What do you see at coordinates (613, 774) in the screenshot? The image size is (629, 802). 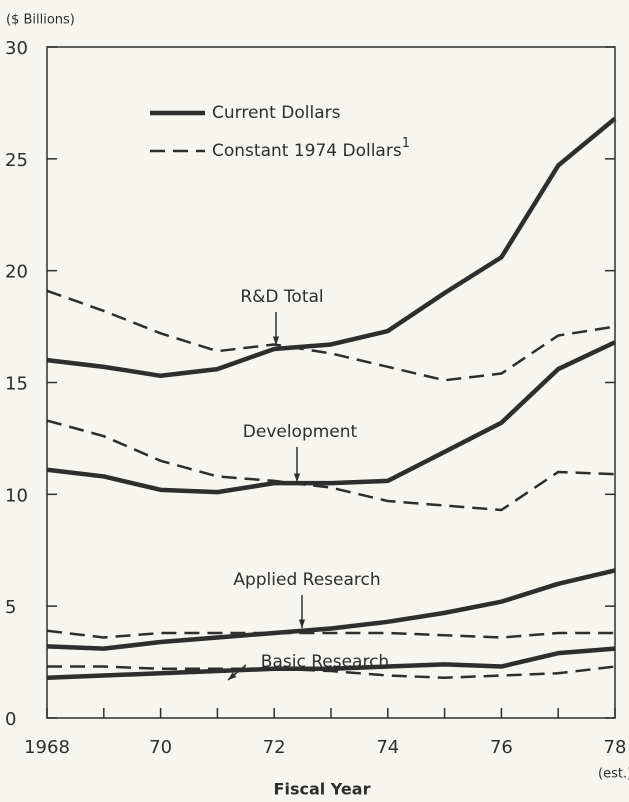 I see `annotation: (est.)` at bounding box center [613, 774].